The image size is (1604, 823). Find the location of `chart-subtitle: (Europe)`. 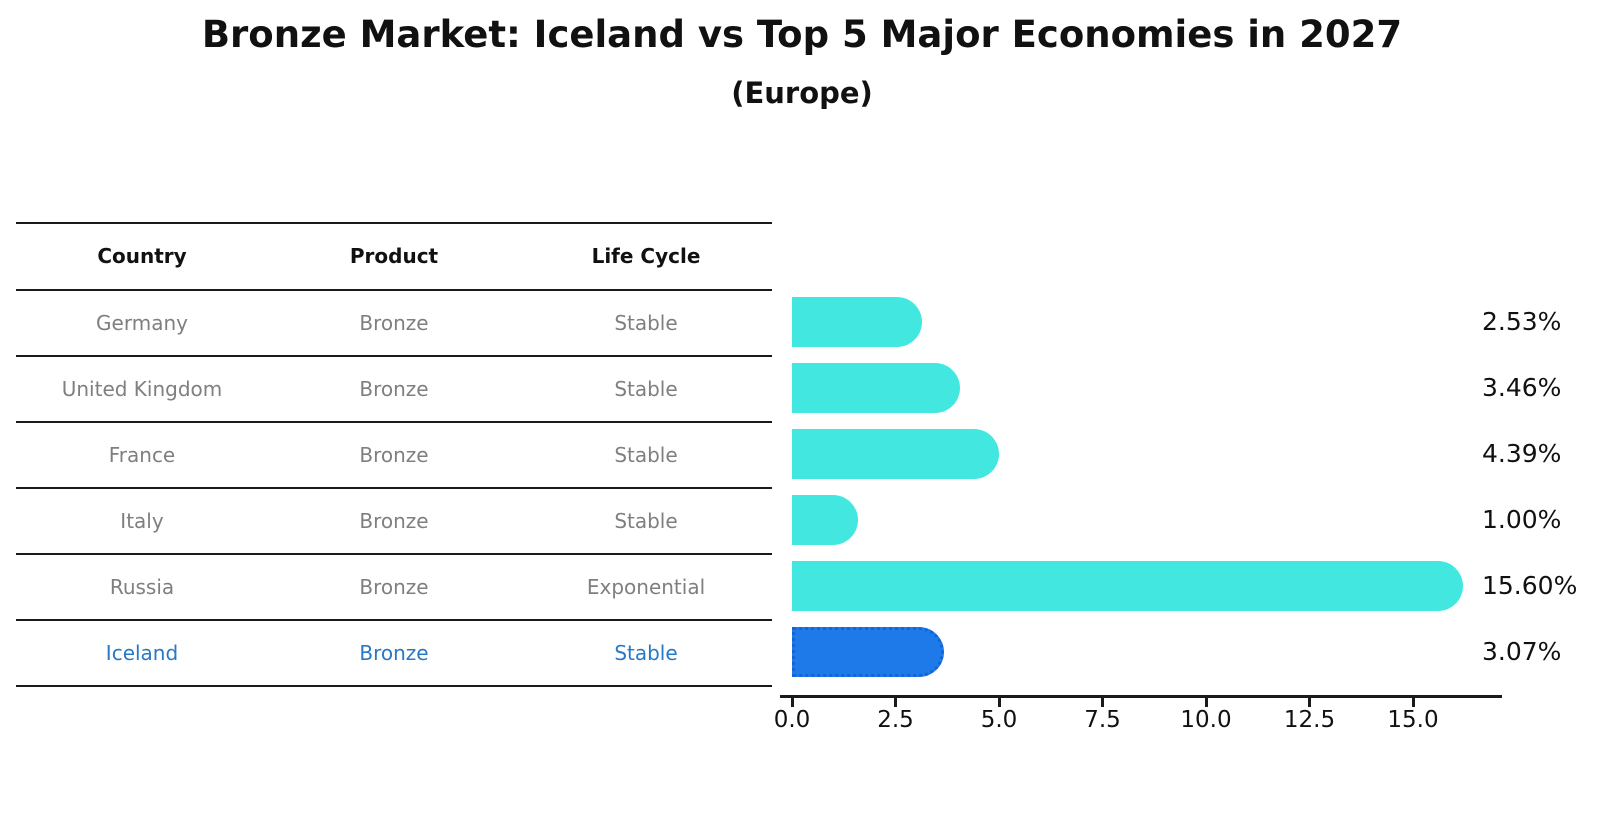

chart-subtitle: (Europe) is located at coordinates (802, 93).